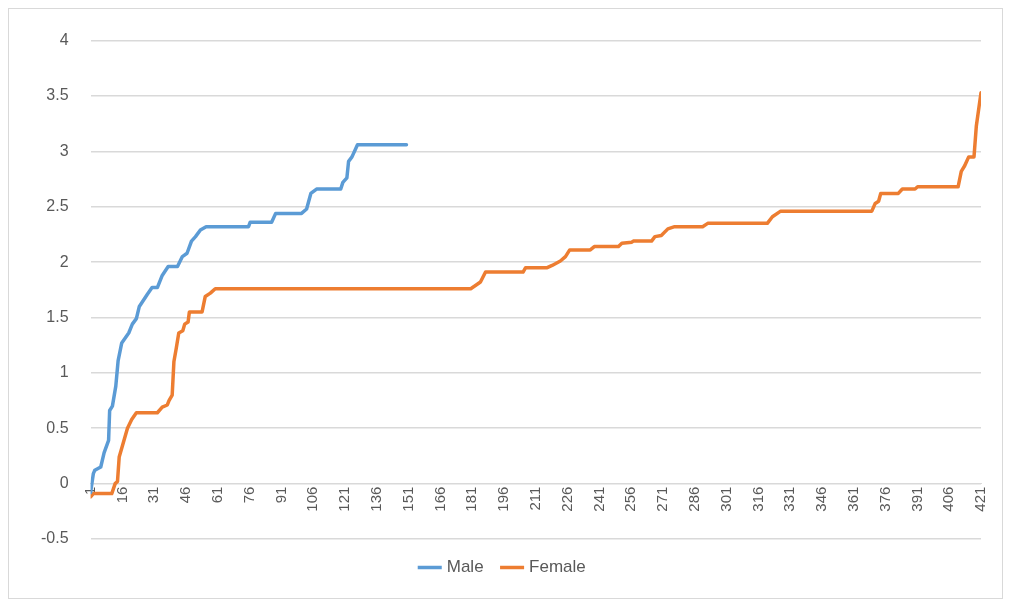 The image size is (1011, 607). What do you see at coordinates (503, 499) in the screenshot?
I see `x-tick-label: 196` at bounding box center [503, 499].